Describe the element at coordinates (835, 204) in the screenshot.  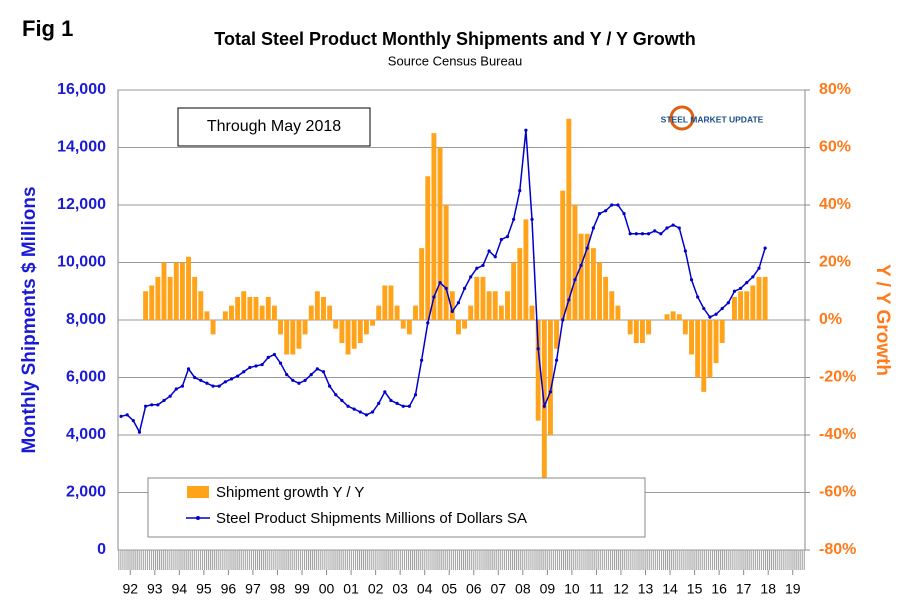
I see `y2-tick-label: 40%` at that location.